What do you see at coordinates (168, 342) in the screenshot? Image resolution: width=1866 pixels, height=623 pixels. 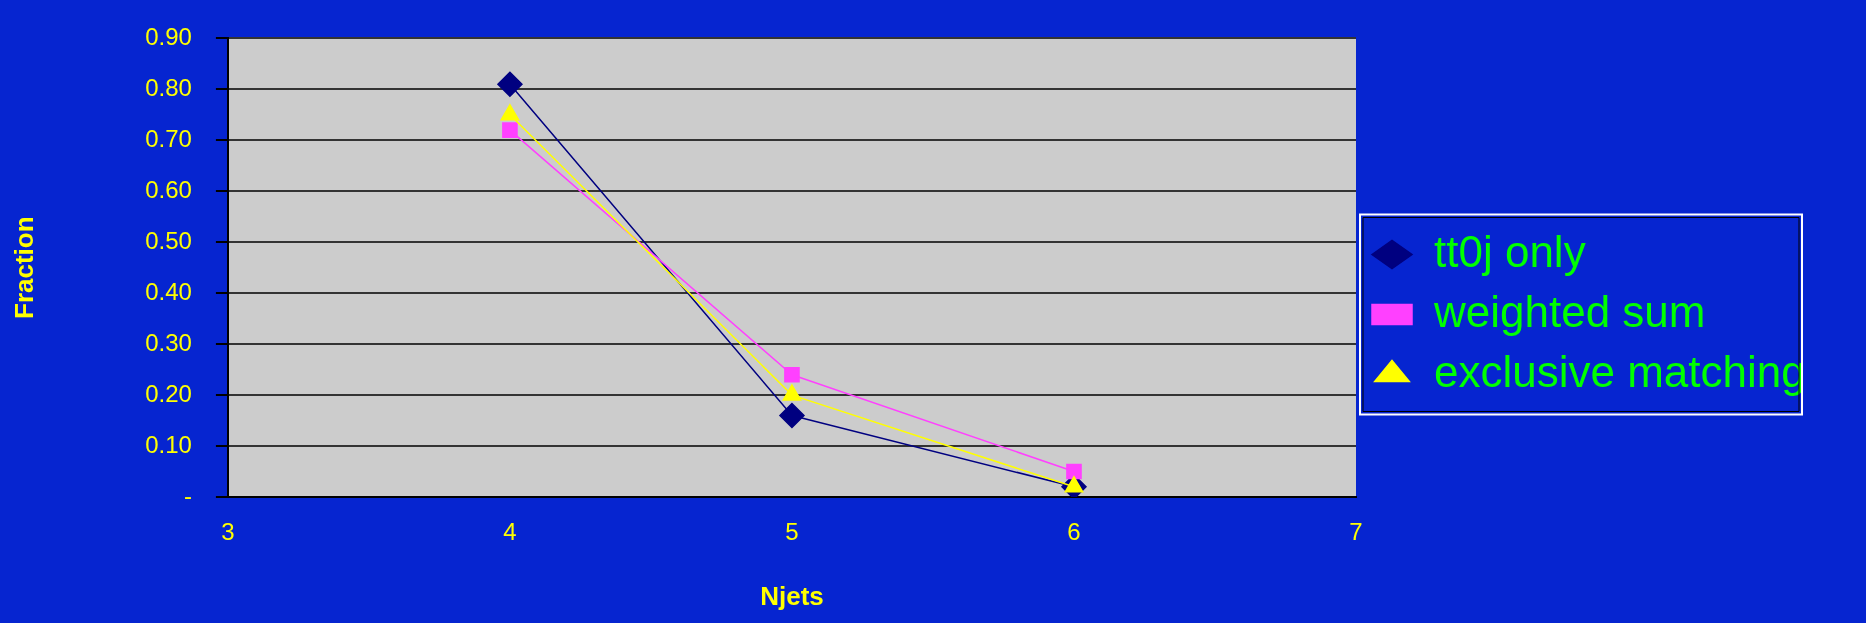 I see `y-tick-label: 0.30` at bounding box center [168, 342].